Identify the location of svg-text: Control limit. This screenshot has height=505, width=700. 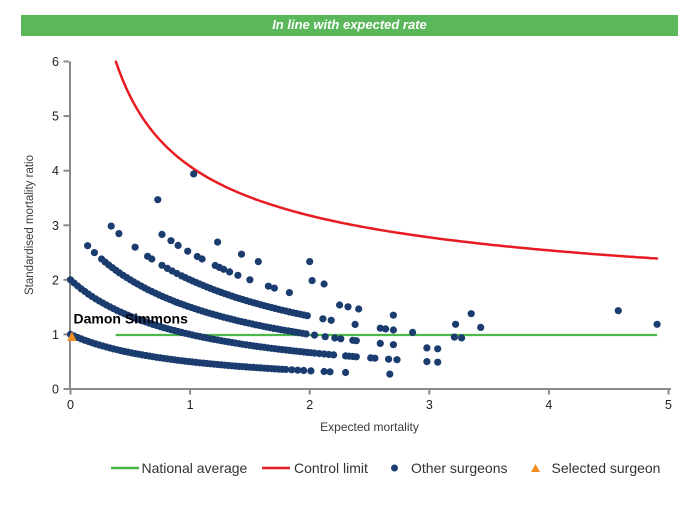
(331, 468).